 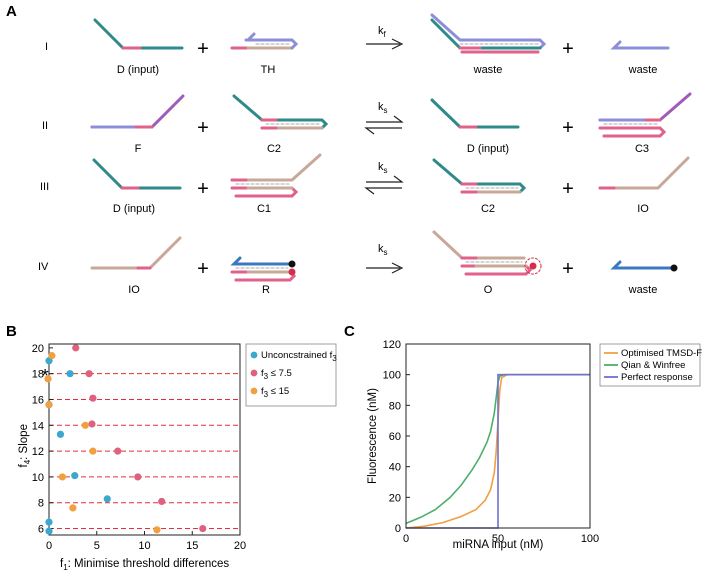 I want to click on row-2-mid-label: C2, so click(x=274, y=149).